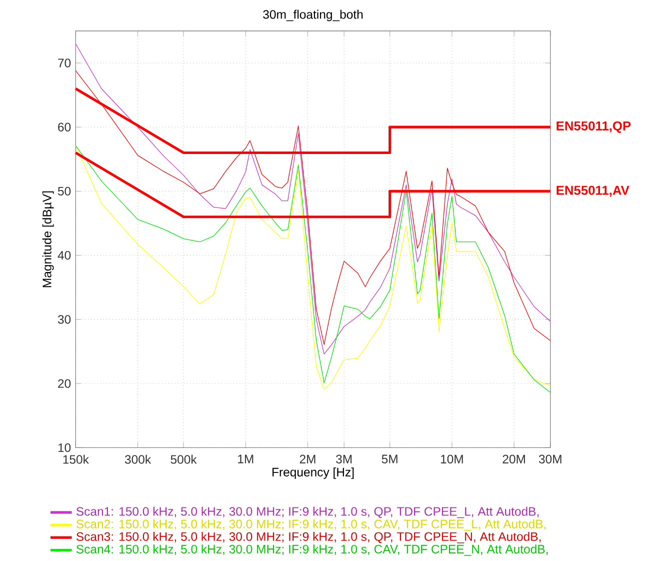  What do you see at coordinates (76, 459) in the screenshot?
I see `x-tick-label: 150k` at bounding box center [76, 459].